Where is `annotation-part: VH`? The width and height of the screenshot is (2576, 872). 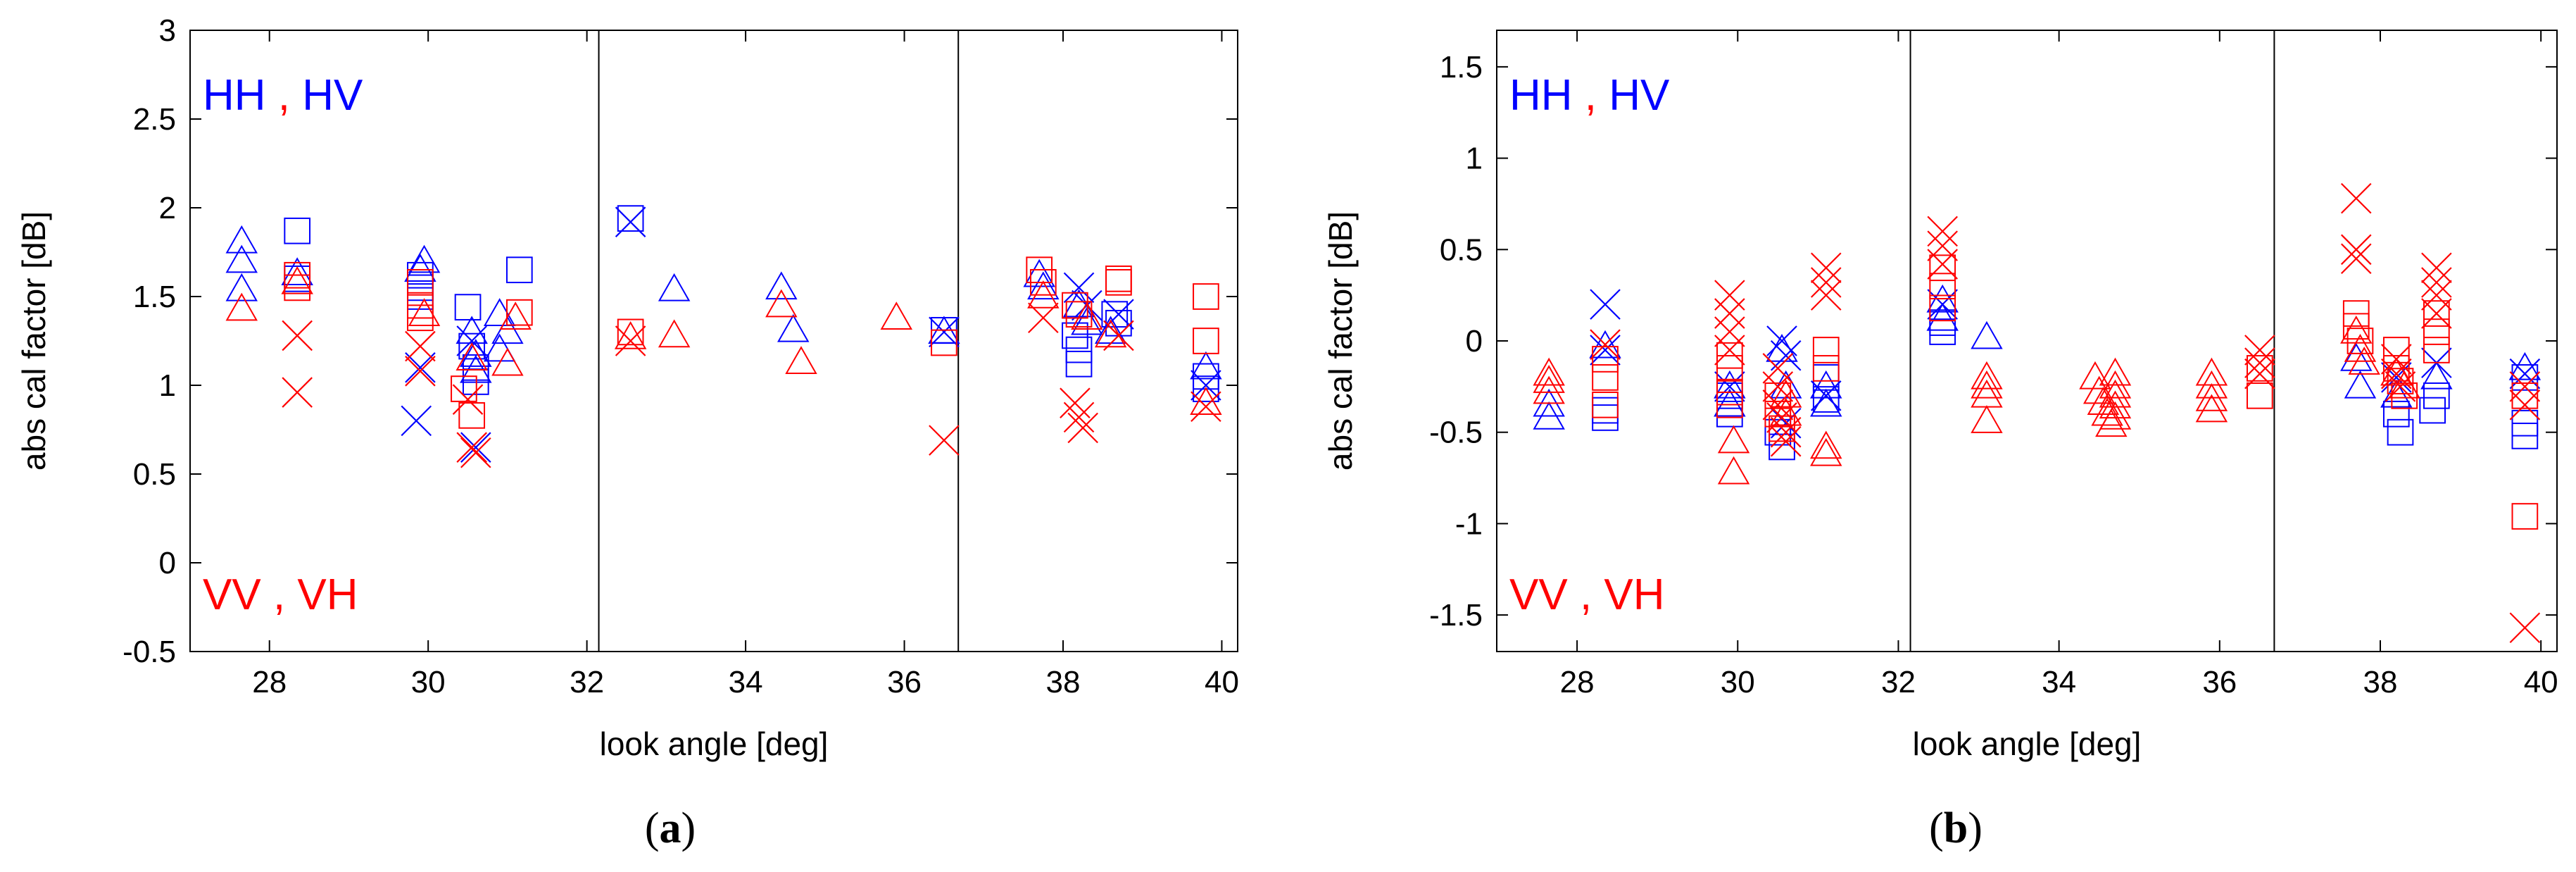
annotation-part: VH is located at coordinates (1628, 595).